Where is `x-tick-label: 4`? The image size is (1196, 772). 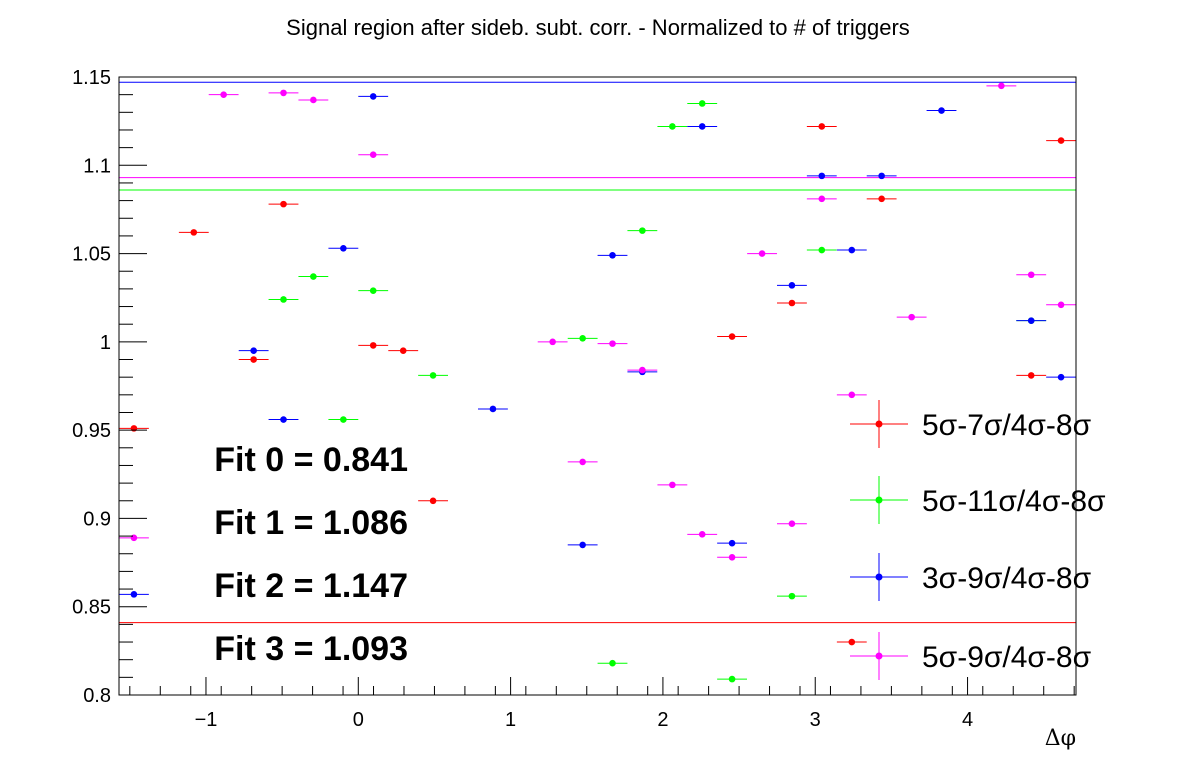 x-tick-label: 4 is located at coordinates (967, 720).